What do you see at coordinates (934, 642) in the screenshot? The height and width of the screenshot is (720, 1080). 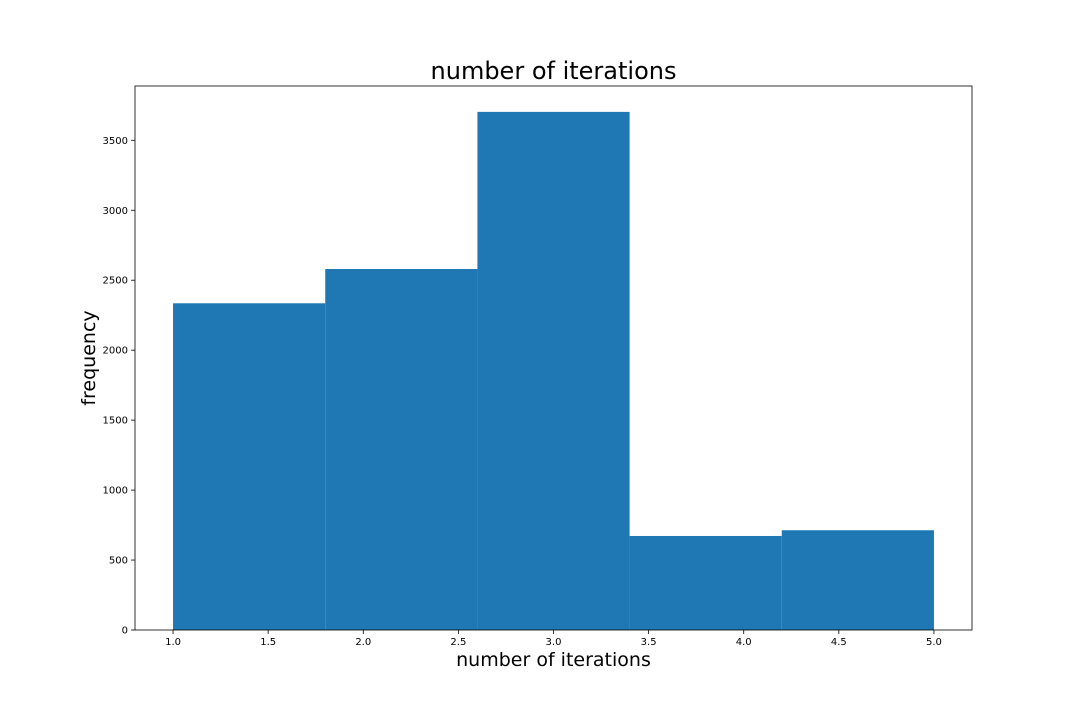 I see `x-tick-label: 5.0` at bounding box center [934, 642].